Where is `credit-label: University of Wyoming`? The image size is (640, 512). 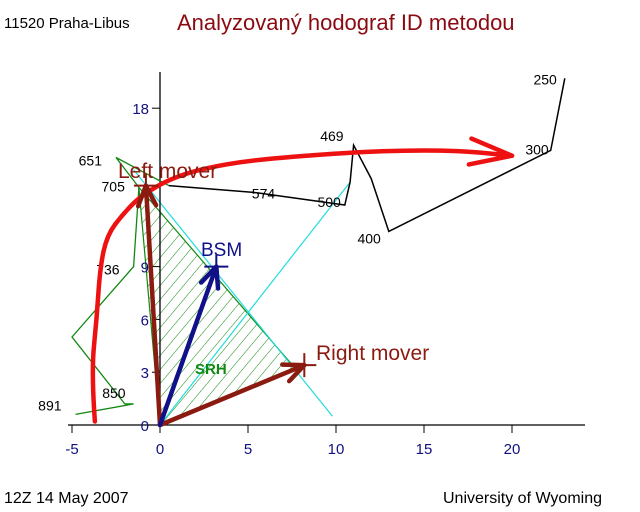
credit-label: University of Wyoming is located at coordinates (523, 498).